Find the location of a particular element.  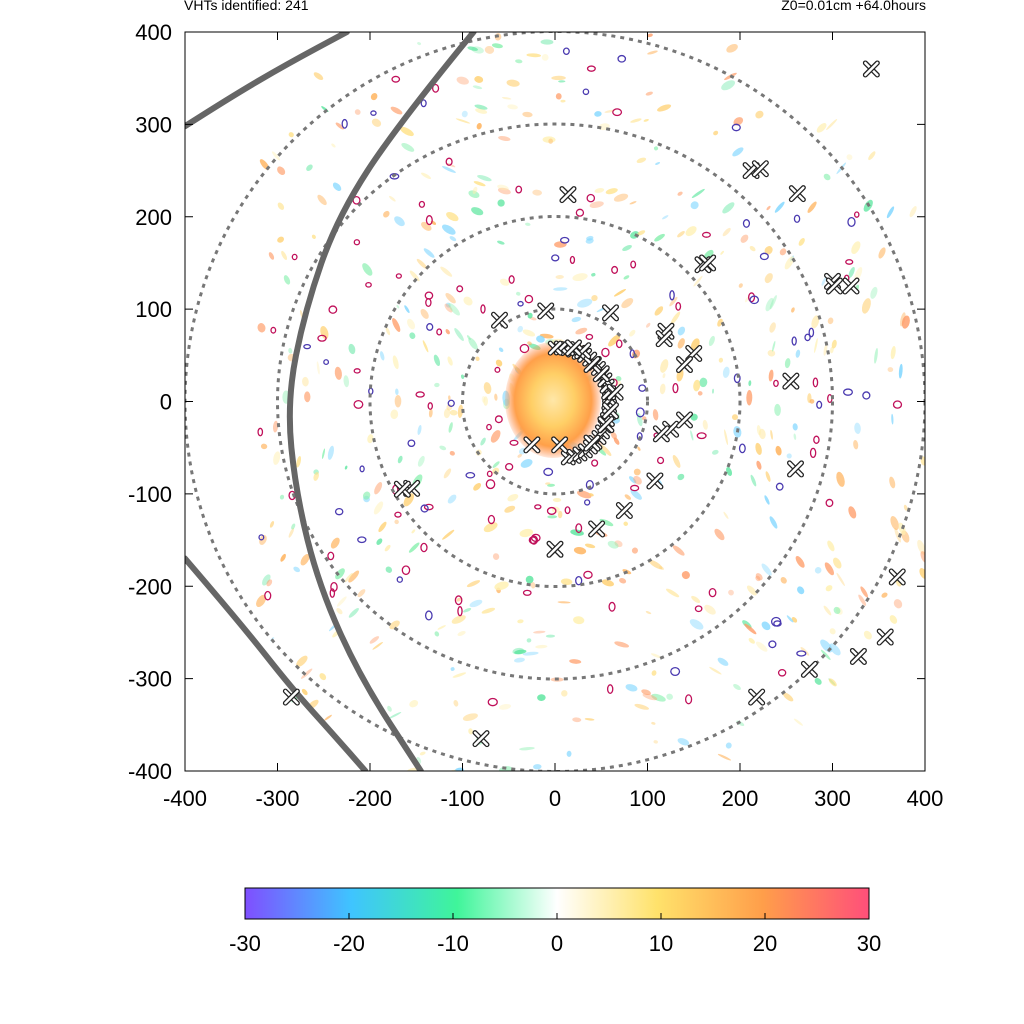

y-tick-label: 300 is located at coordinates (153, 124).